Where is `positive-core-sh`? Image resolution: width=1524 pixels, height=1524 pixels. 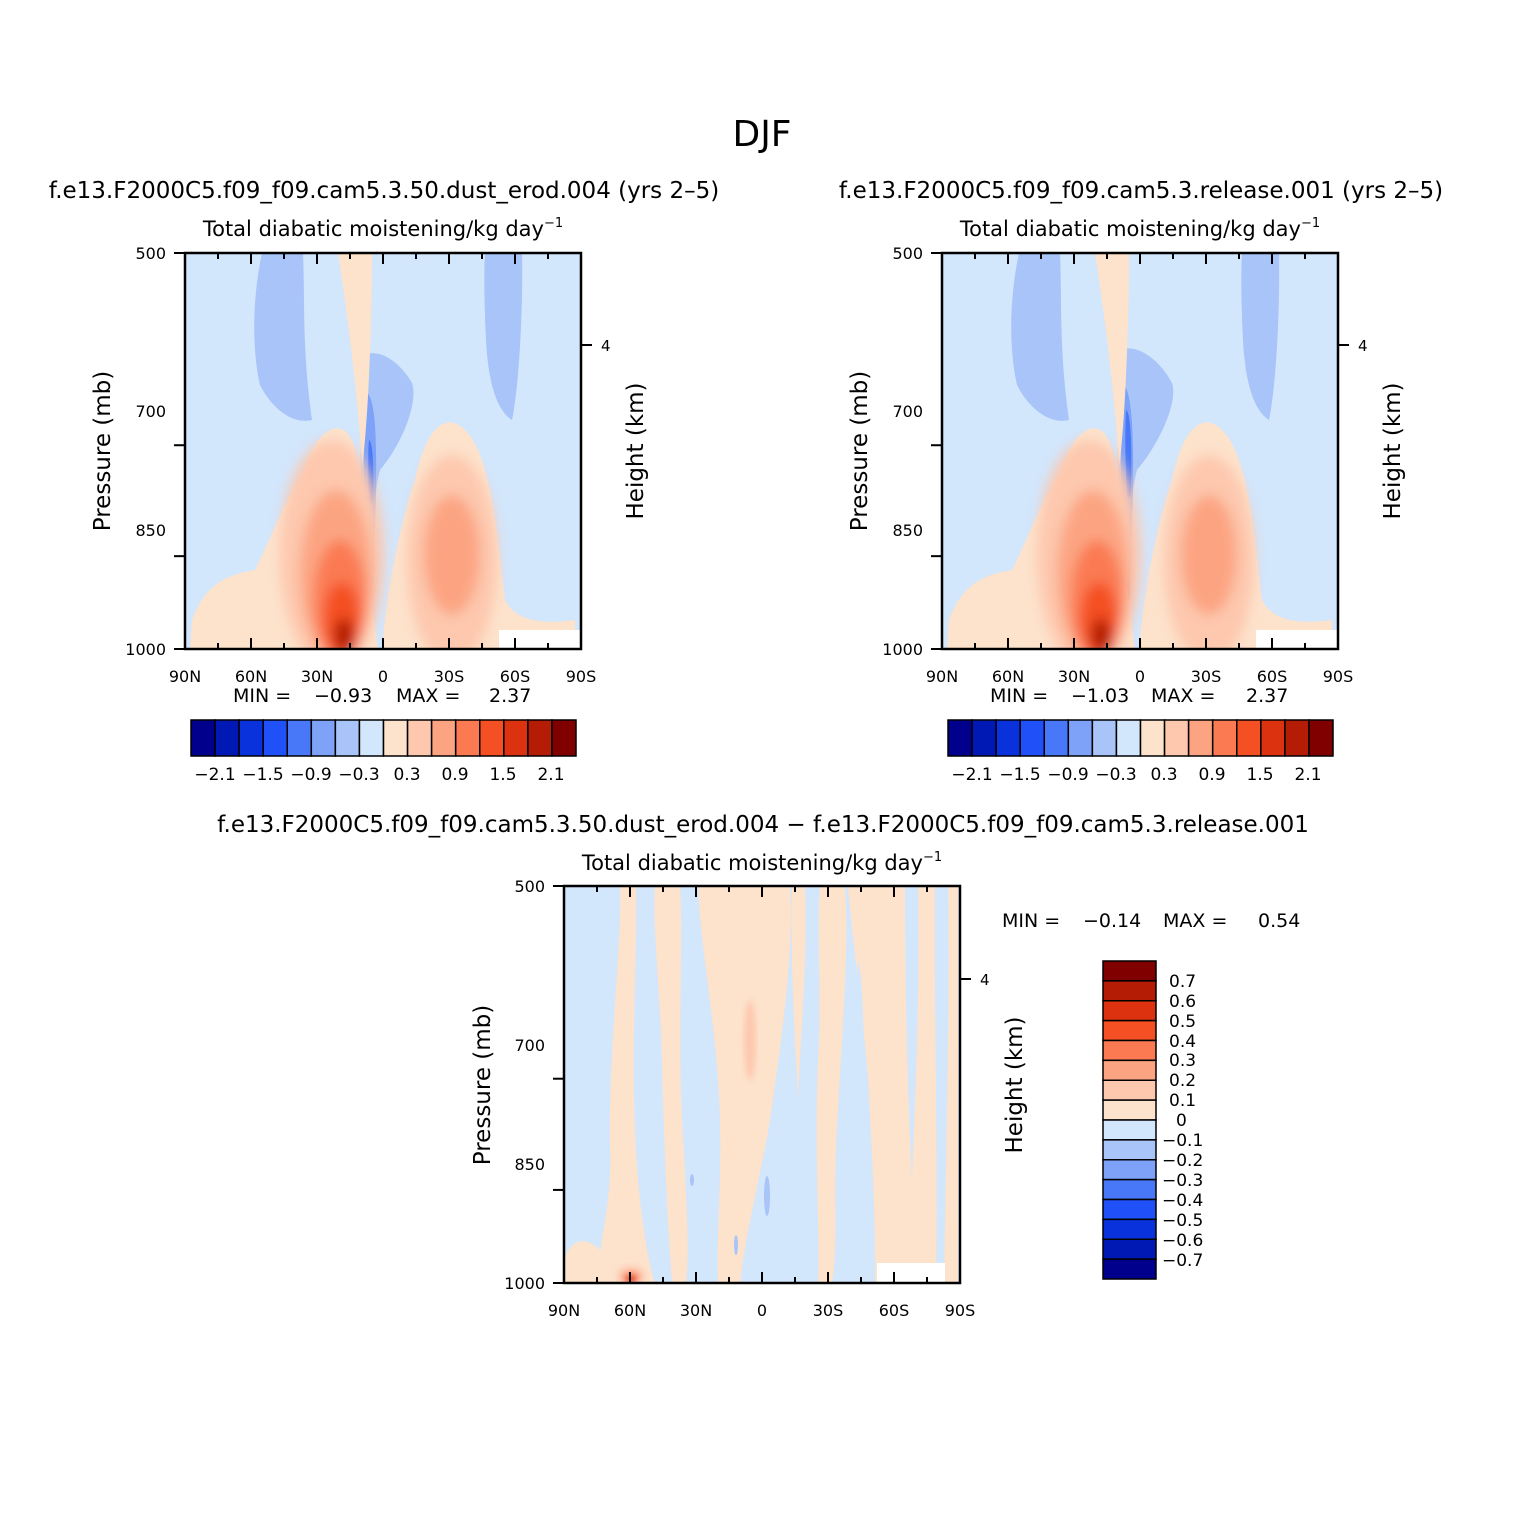
positive-core-sh is located at coordinates (1209, 552).